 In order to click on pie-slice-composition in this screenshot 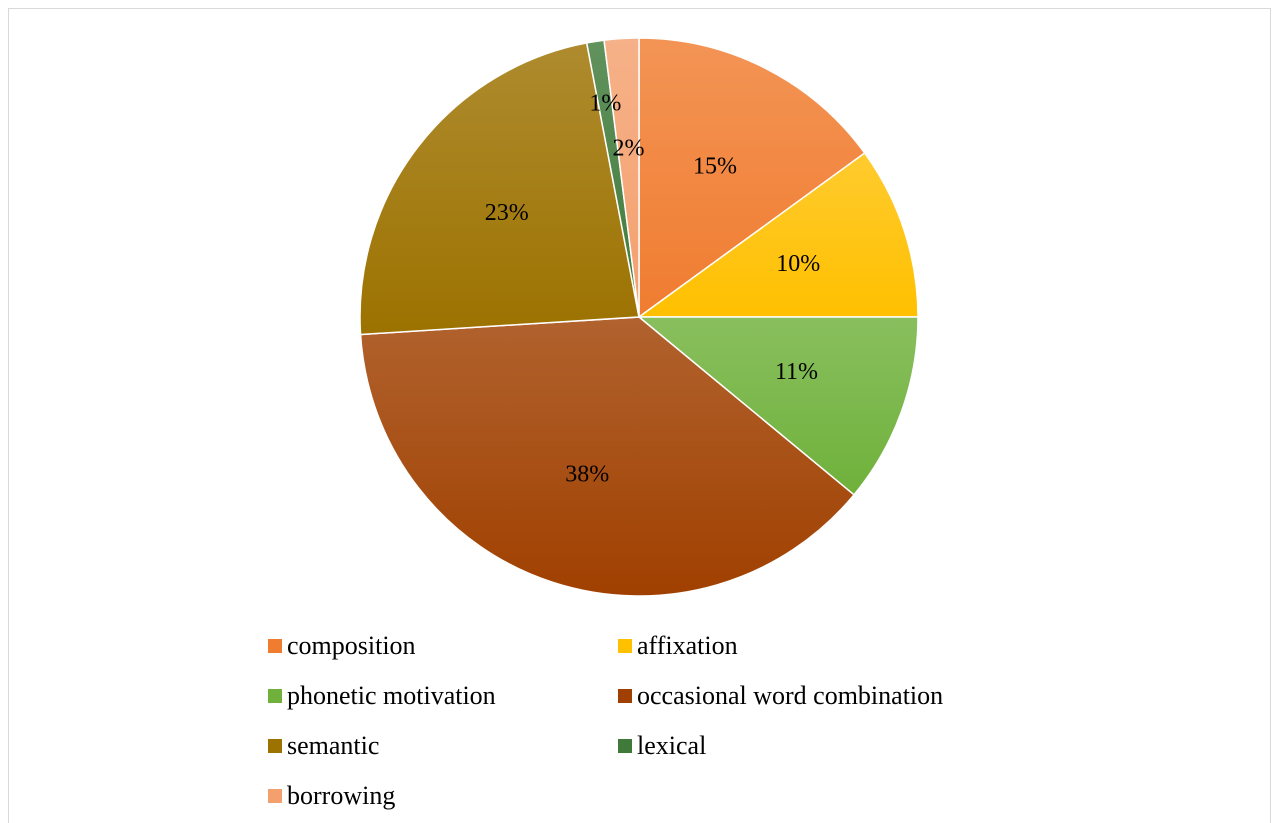, I will do `click(752, 178)`.